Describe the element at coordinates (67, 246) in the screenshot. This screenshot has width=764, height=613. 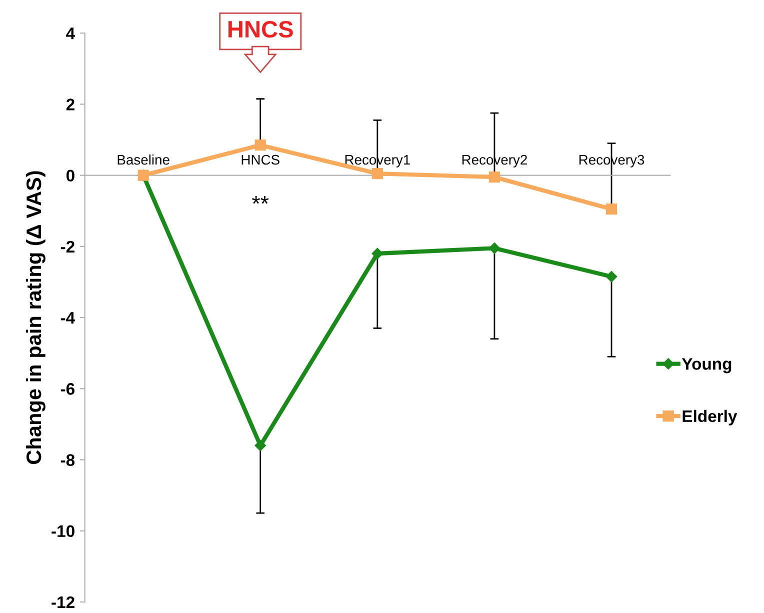
I see `y-tick-label: -2` at that location.